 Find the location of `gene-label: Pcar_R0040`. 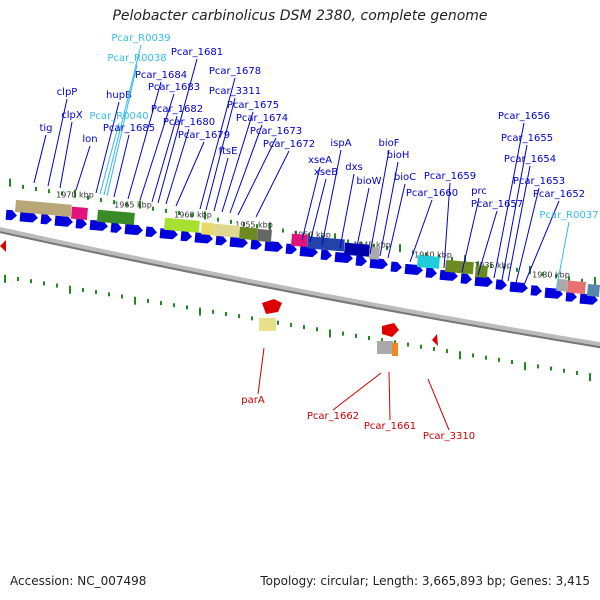

gene-label: Pcar_R0040 is located at coordinates (118, 116).